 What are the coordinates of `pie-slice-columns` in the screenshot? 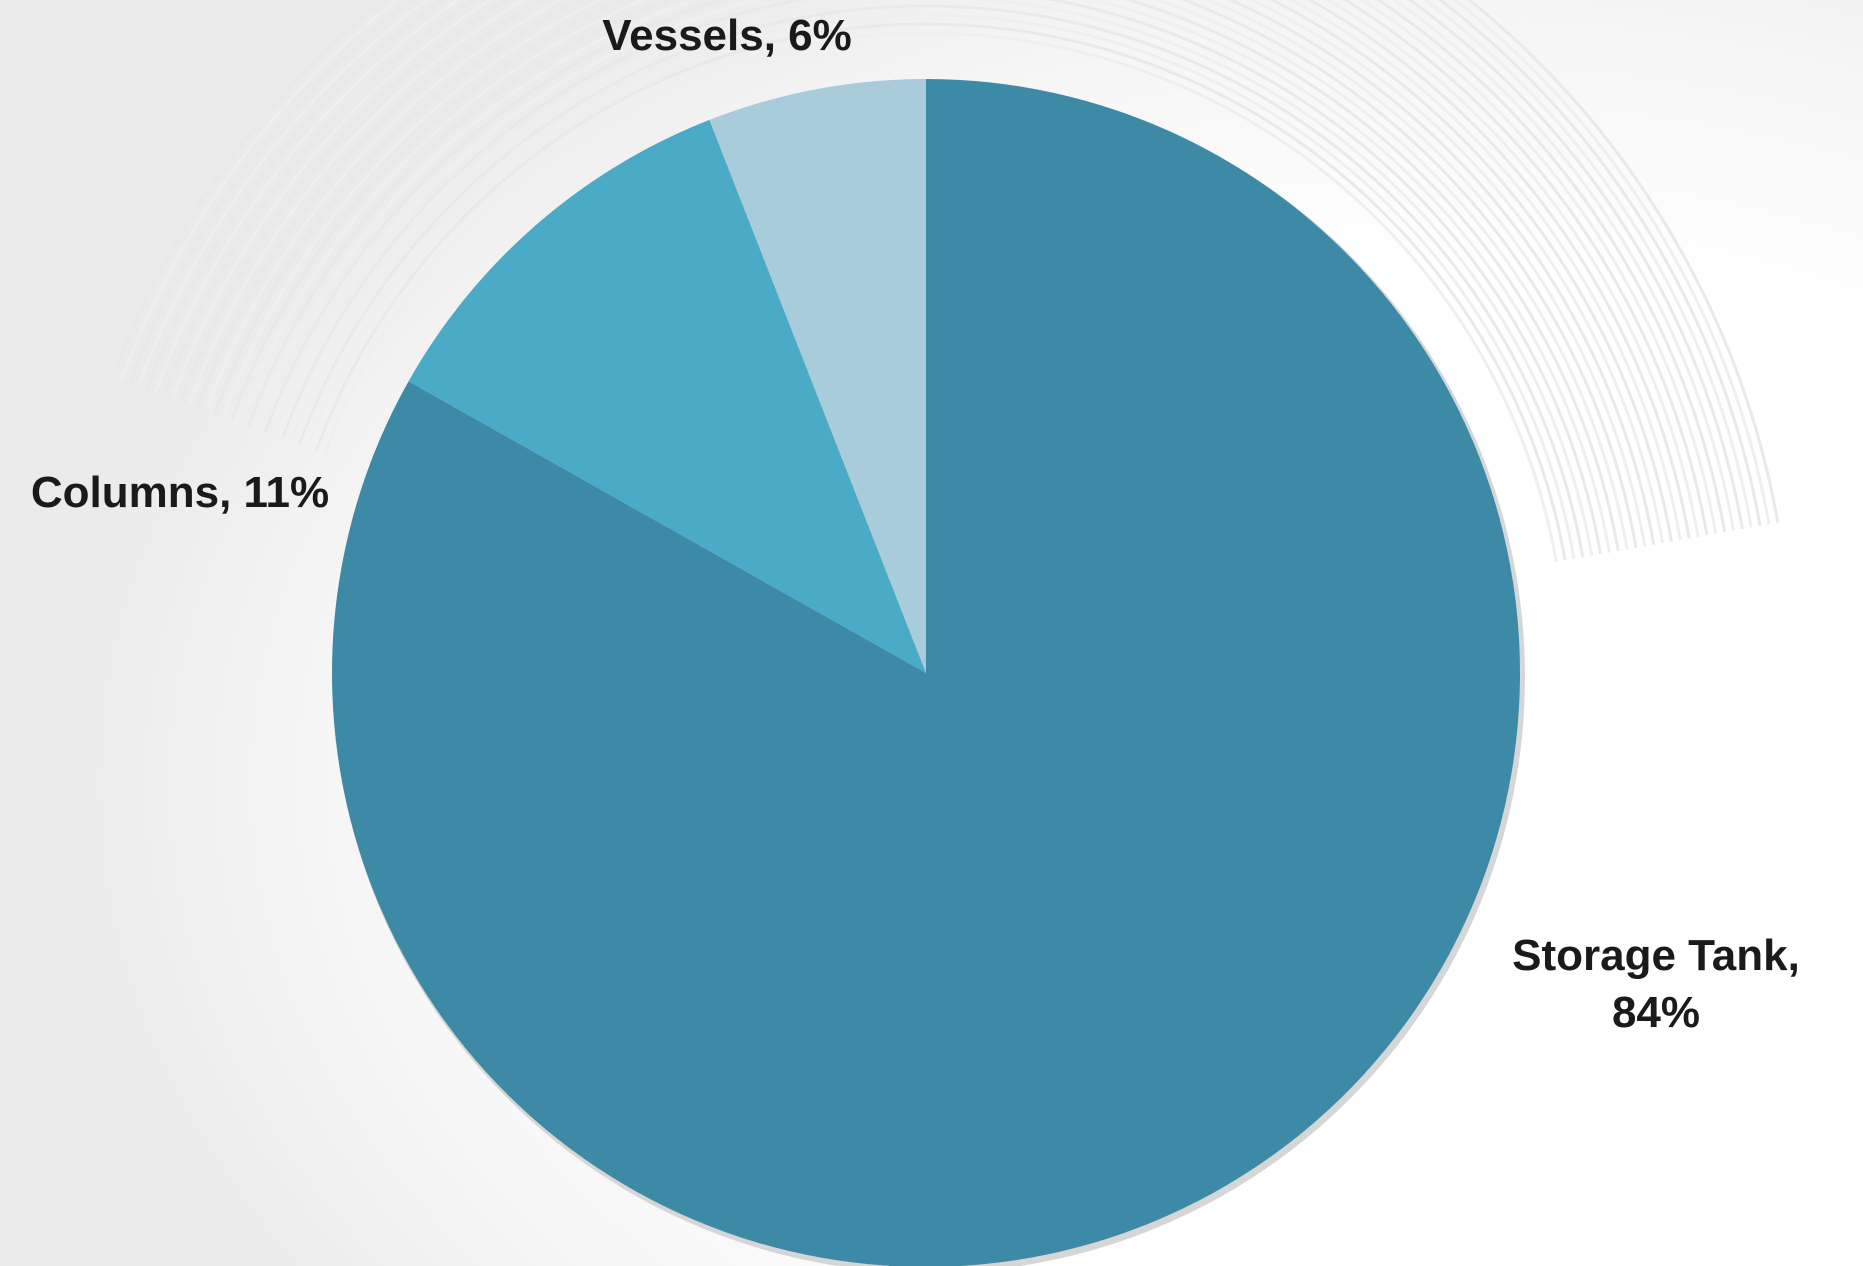 It's located at (667, 396).